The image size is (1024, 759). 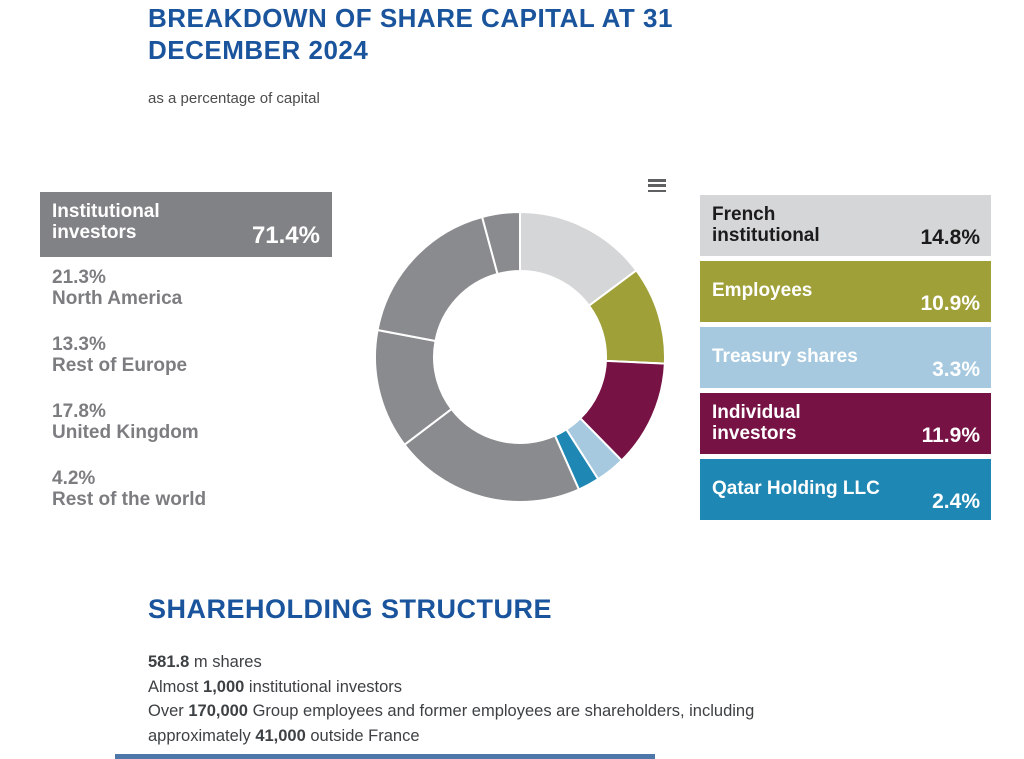 I want to click on legend-label: Treasury shares, so click(x=785, y=357).